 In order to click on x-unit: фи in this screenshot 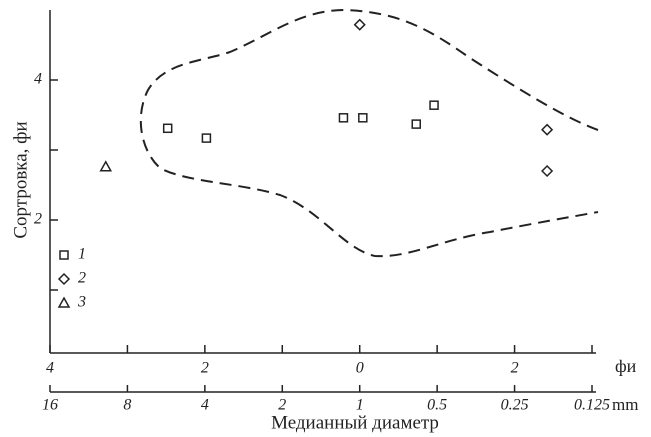, I will do `click(626, 366)`.